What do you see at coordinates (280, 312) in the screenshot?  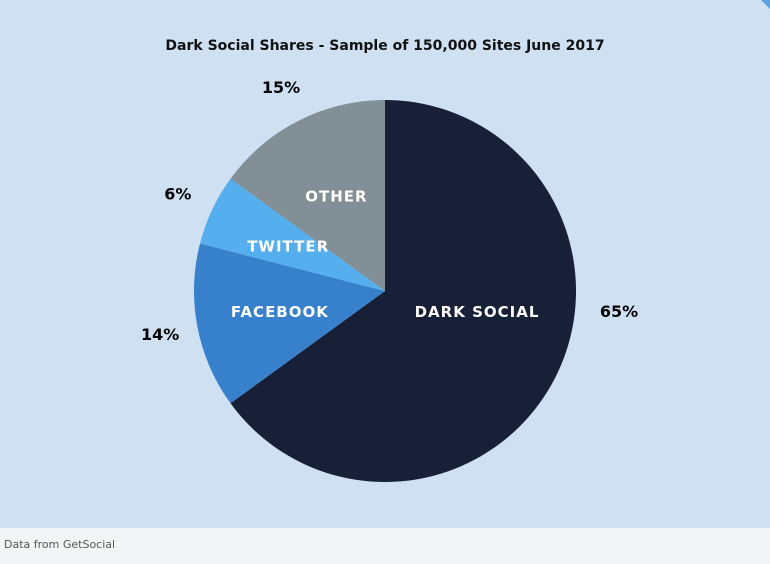 I see `slice-label-facebook: FACEBOOK` at bounding box center [280, 312].